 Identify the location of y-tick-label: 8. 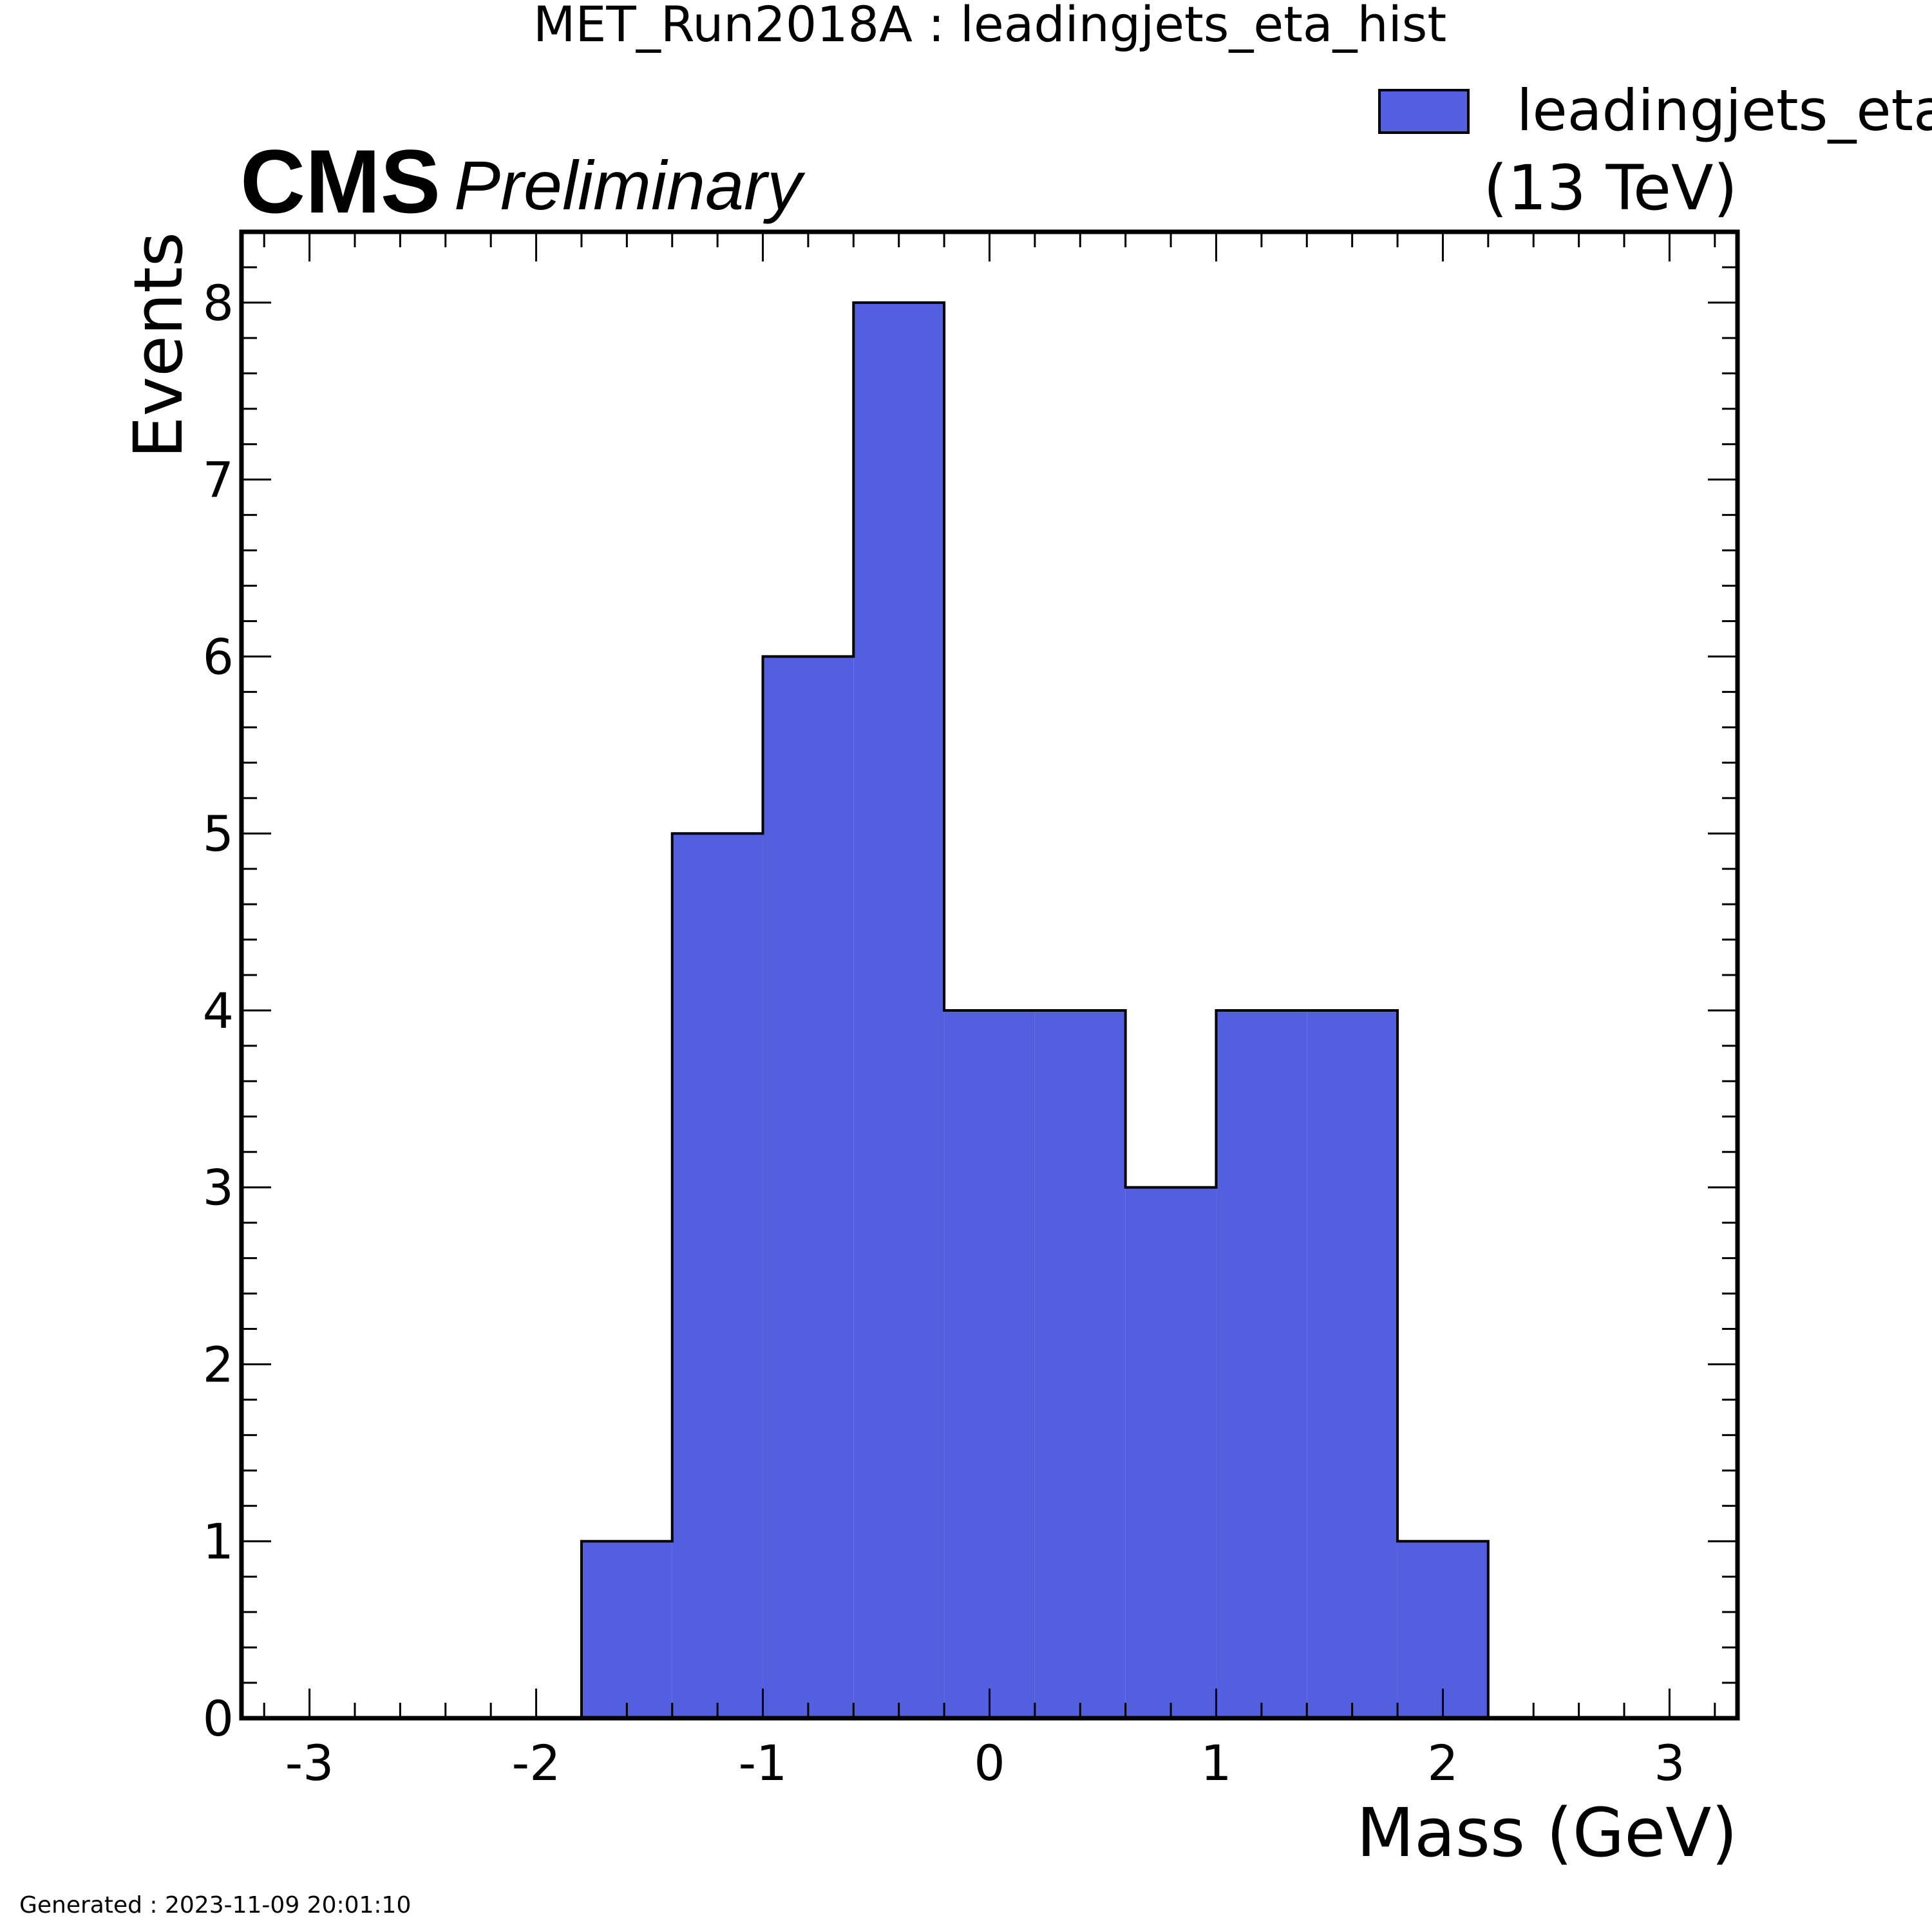
(218, 303).